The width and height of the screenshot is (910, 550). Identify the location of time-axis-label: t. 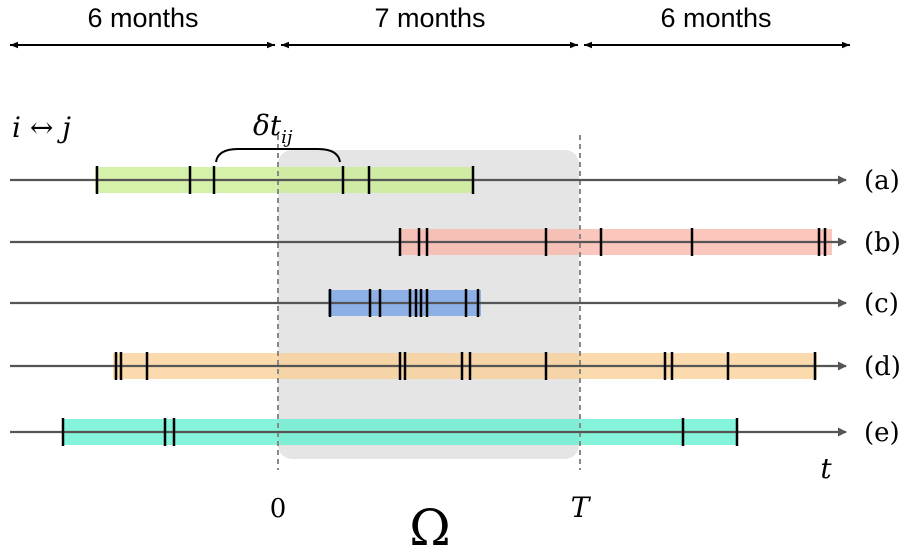
(826, 468).